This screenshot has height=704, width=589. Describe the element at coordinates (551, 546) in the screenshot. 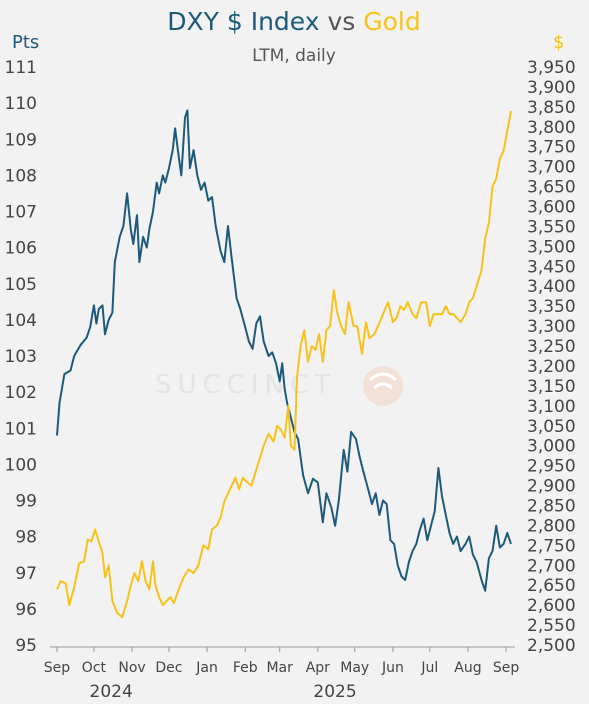

I see `right-tick-label: 2,750` at that location.